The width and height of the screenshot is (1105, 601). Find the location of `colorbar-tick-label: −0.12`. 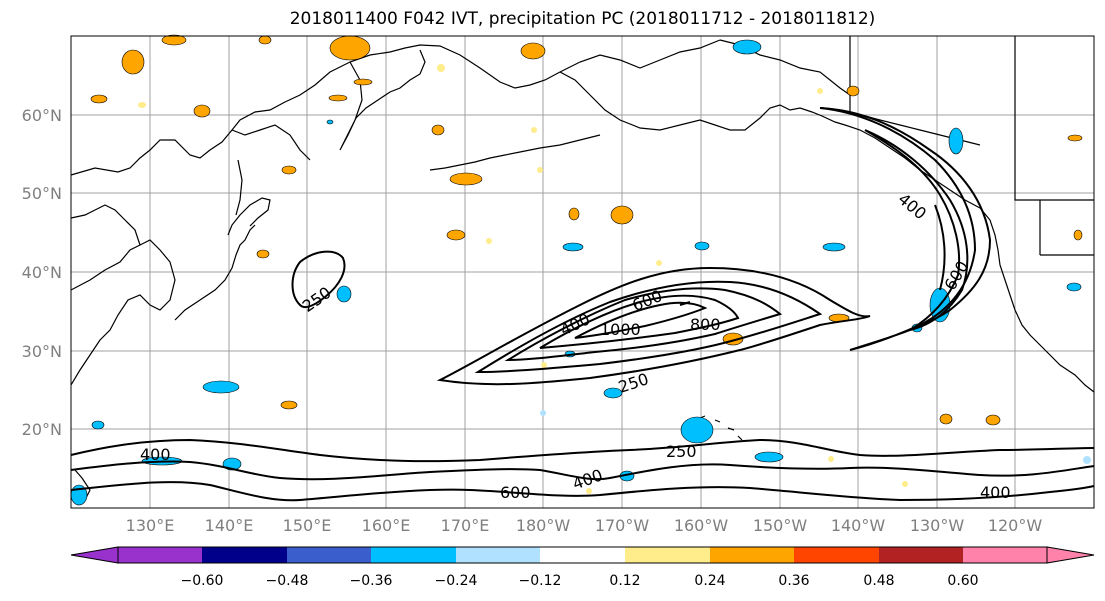

colorbar-tick-label: −0.12 is located at coordinates (540, 581).